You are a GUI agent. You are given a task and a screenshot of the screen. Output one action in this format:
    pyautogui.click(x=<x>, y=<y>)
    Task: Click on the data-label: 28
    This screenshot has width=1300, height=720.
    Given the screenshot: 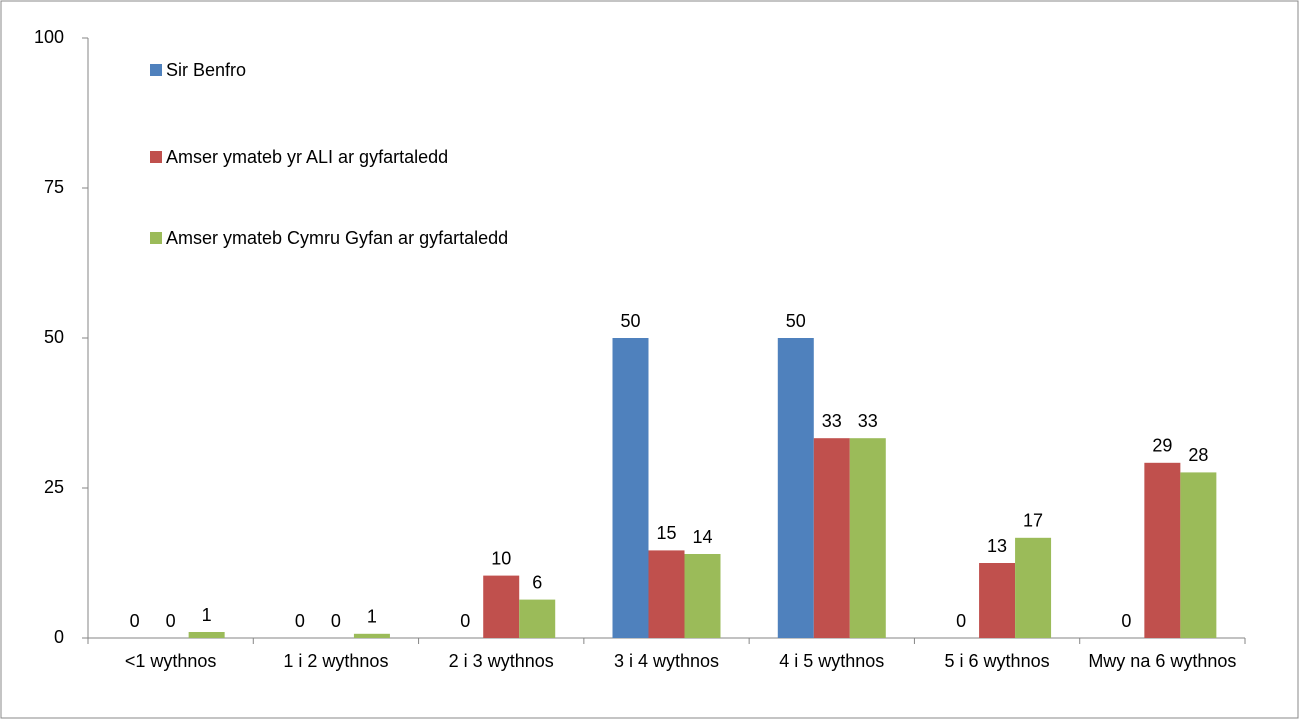 What is the action you would take?
    pyautogui.click(x=1198, y=455)
    